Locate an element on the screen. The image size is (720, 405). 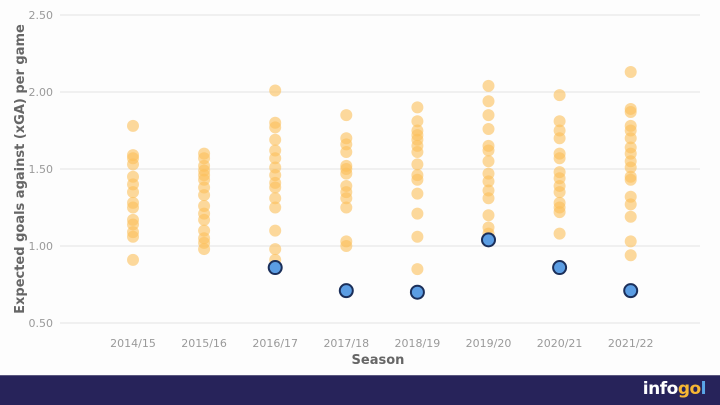
x-tick-label: 2014/15 is located at coordinates (133, 343).